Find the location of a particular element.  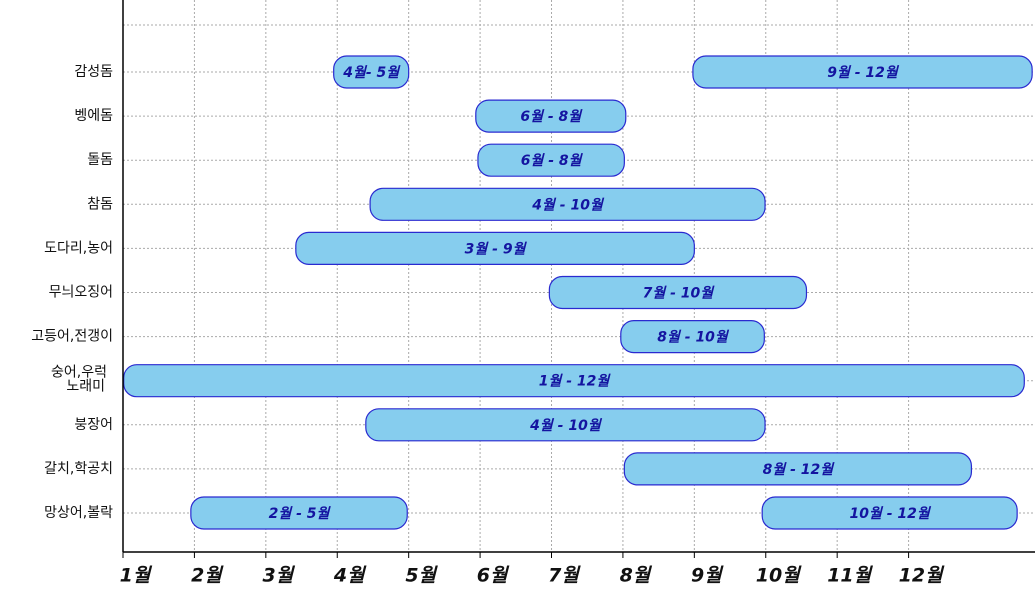

x-tick-label: 1월 is located at coordinates (136, 576).